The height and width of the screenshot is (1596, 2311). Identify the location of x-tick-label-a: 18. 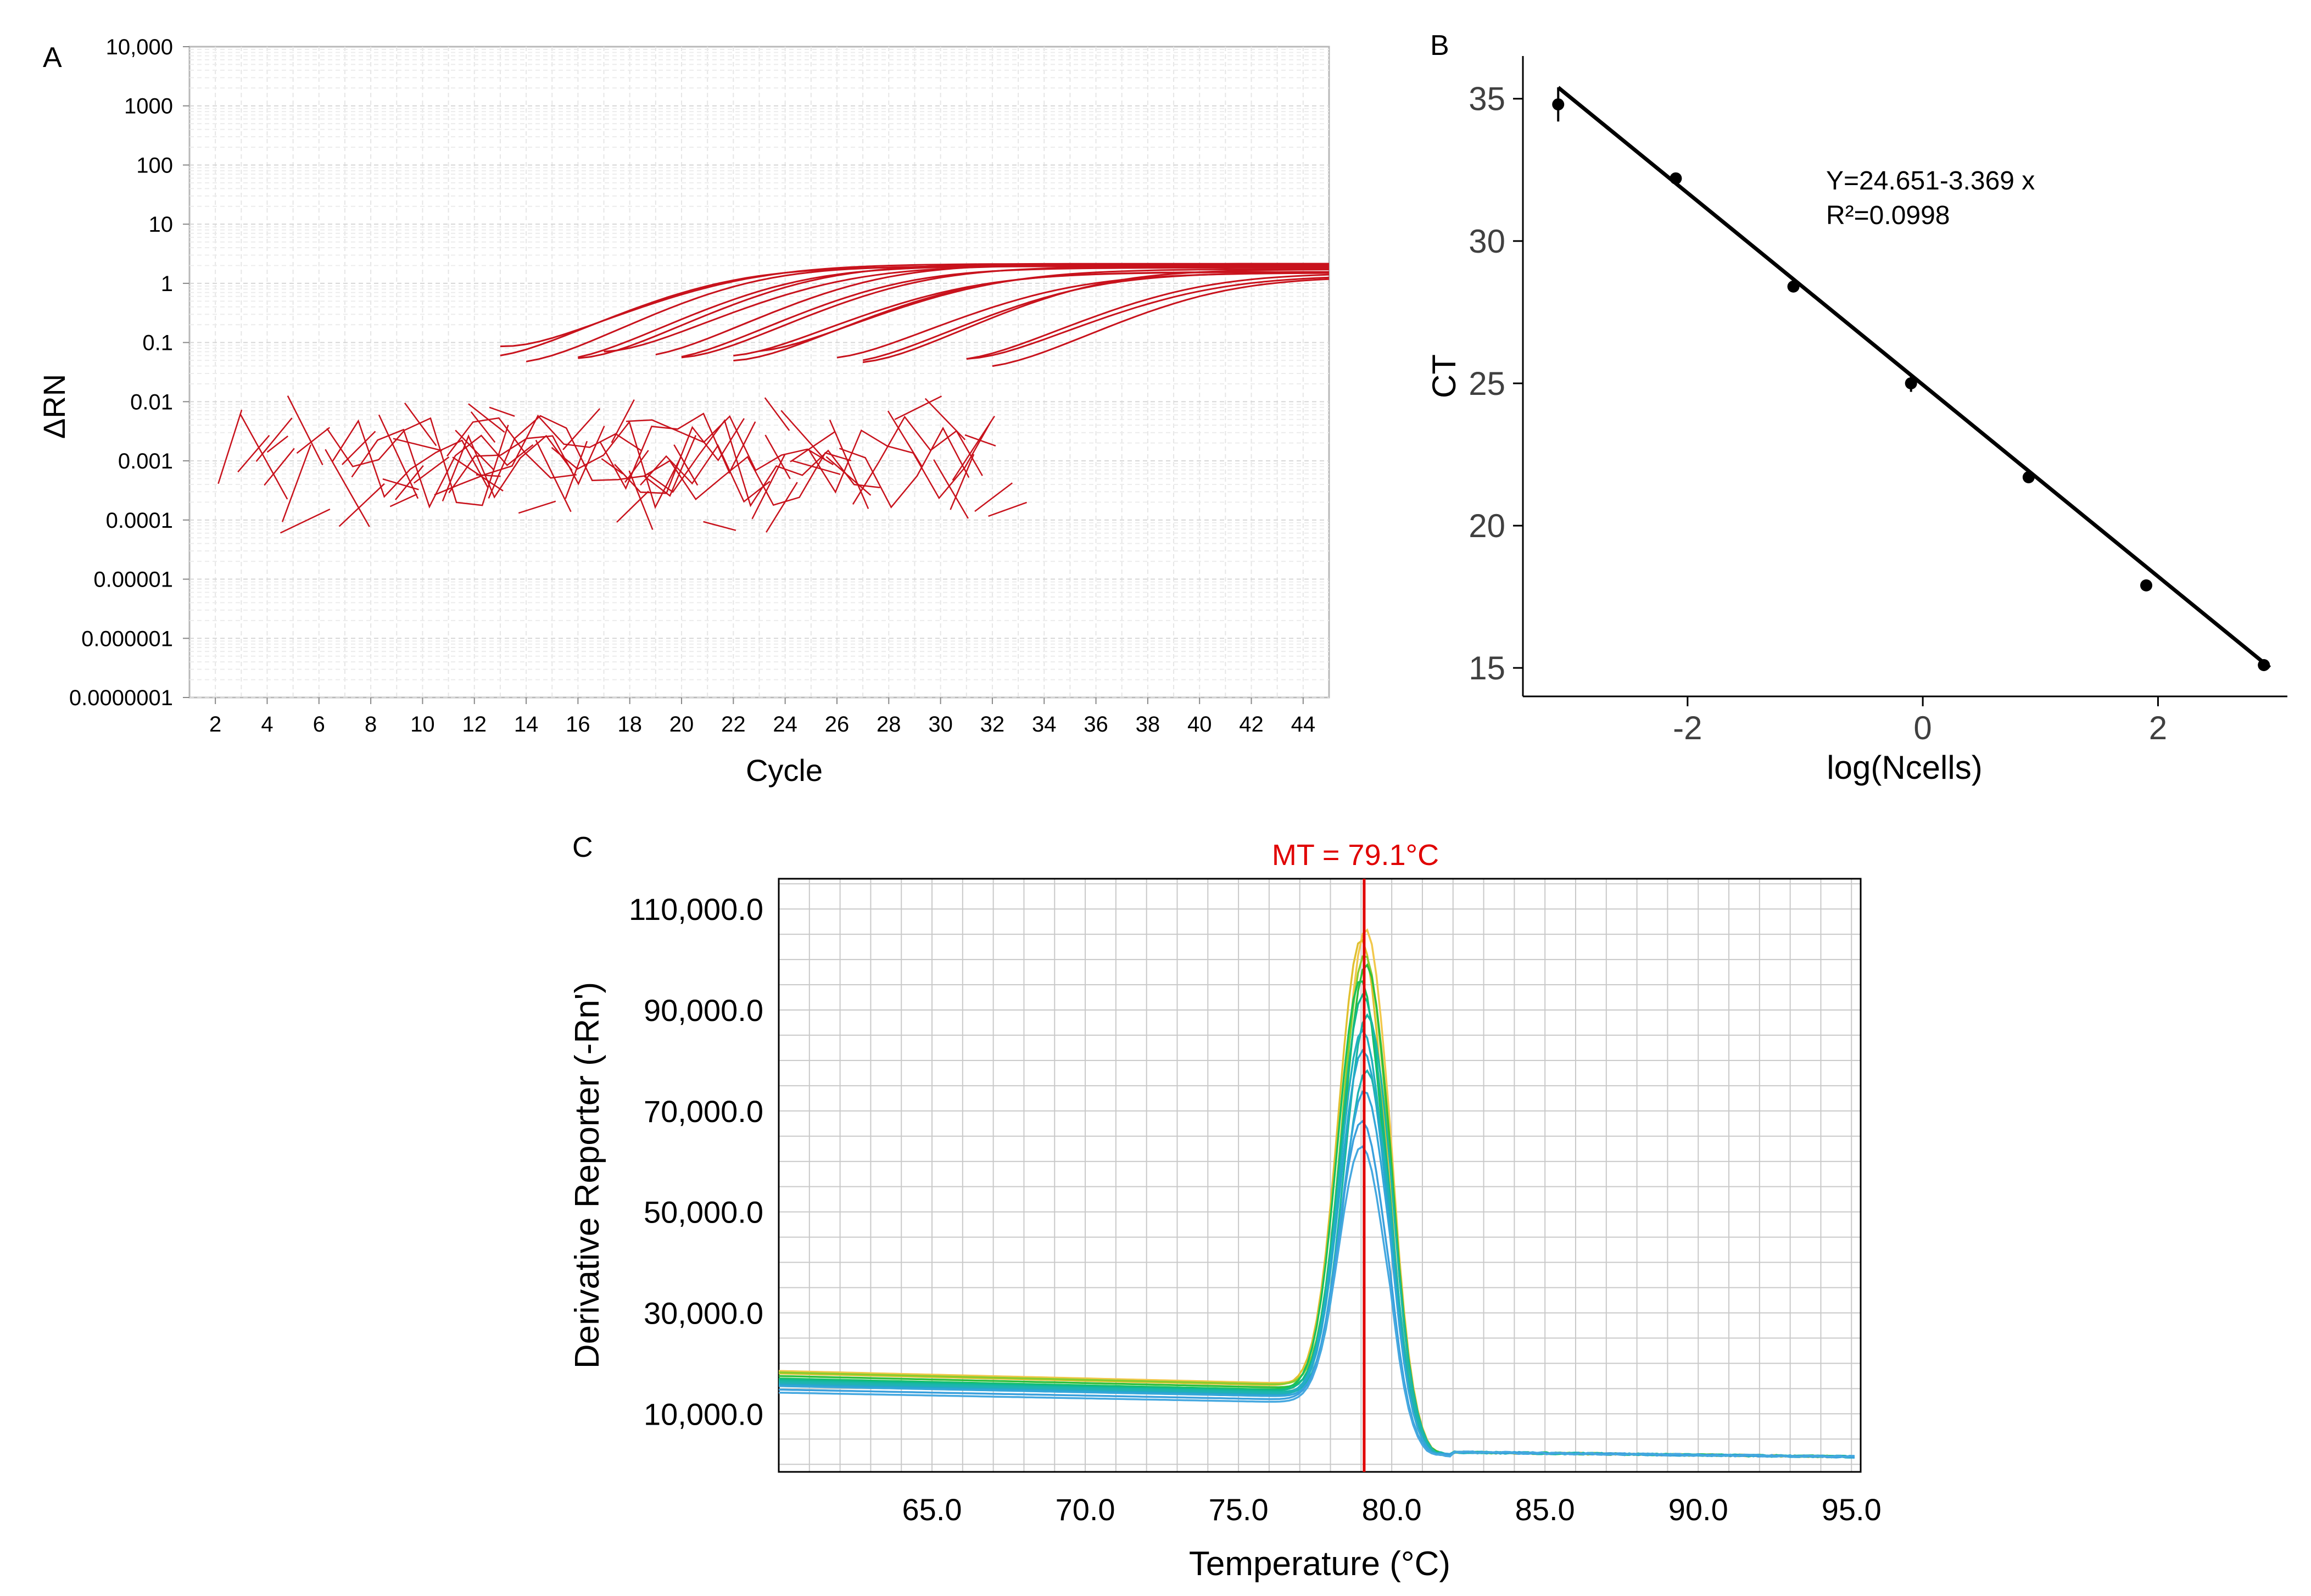
(630, 724).